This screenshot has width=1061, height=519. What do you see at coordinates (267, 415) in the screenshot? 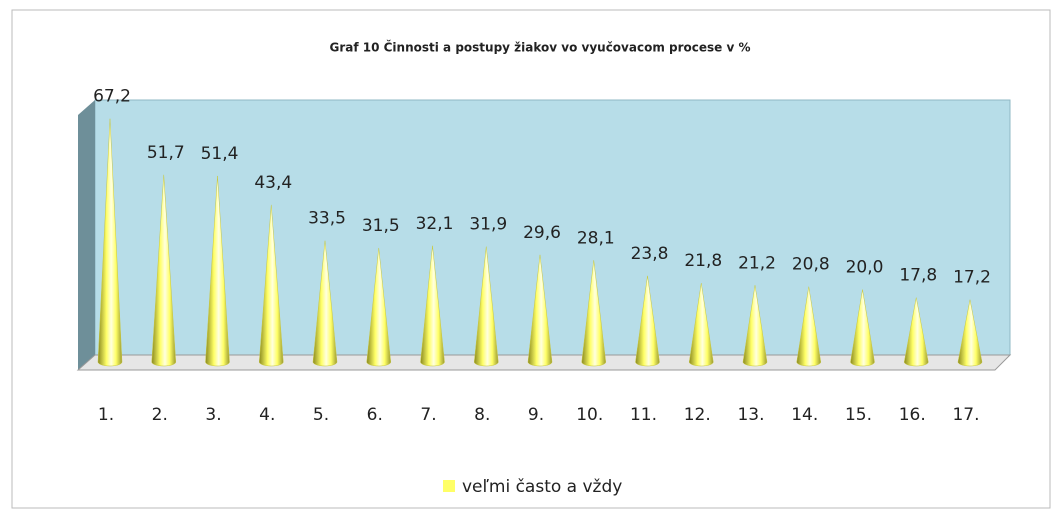
I see `x-tick-label: 4.` at bounding box center [267, 415].